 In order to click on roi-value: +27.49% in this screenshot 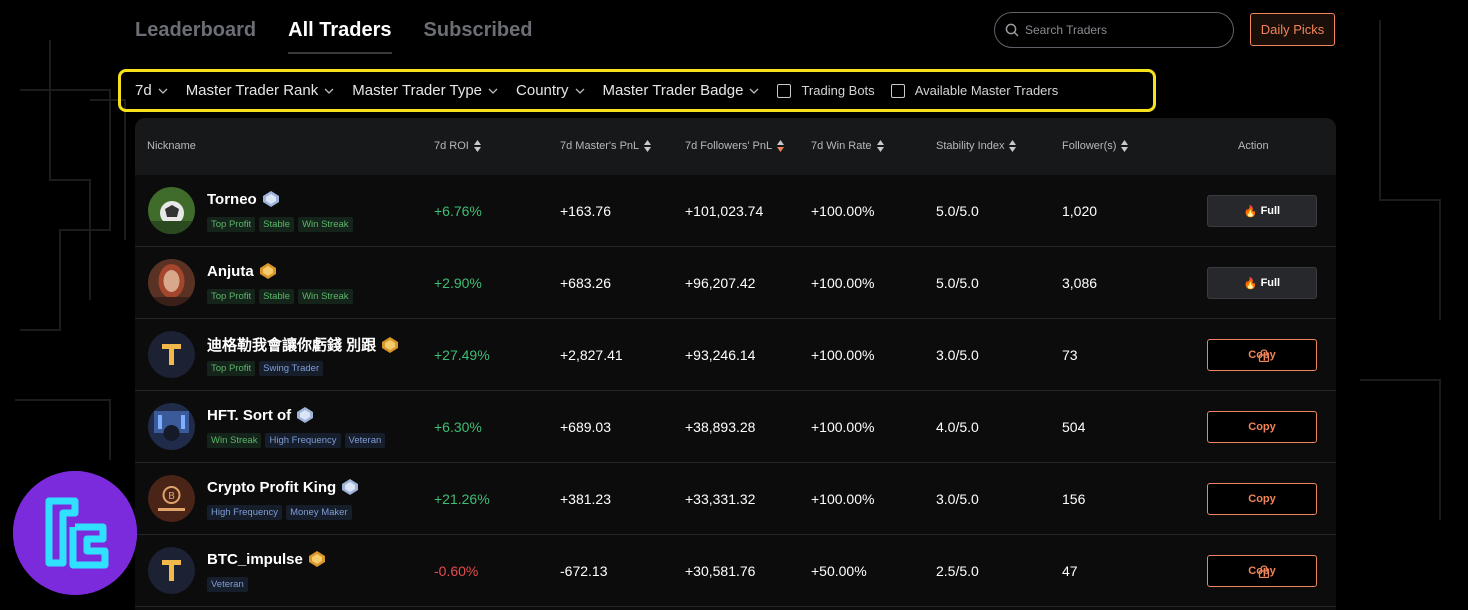, I will do `click(462, 355)`.